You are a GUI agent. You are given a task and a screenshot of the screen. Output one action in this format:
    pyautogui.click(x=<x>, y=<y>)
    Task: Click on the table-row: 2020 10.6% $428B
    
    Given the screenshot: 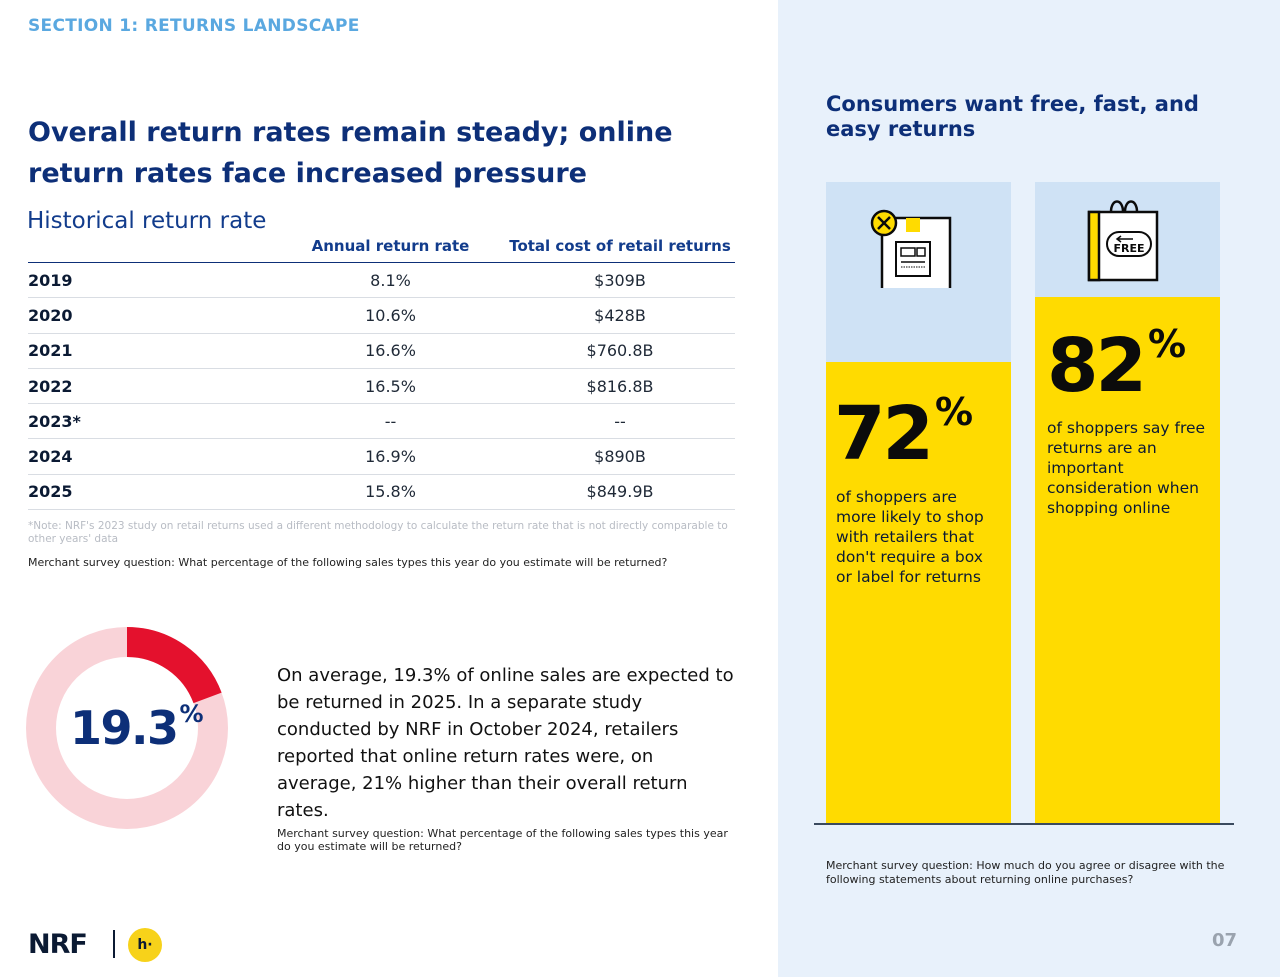 What is the action you would take?
    pyautogui.click(x=381, y=316)
    